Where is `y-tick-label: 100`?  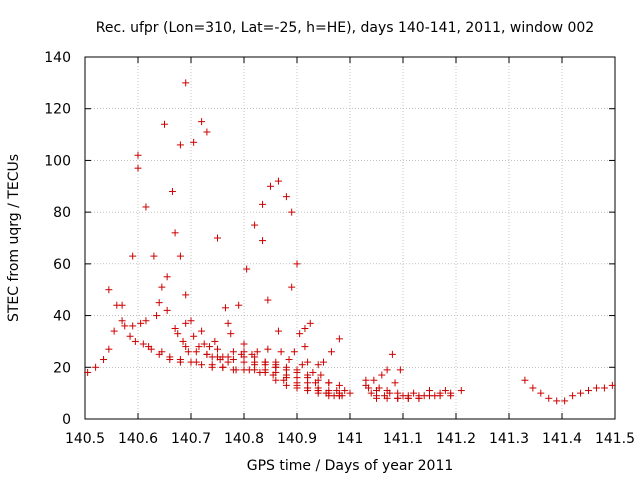 y-tick-label: 100 is located at coordinates (57, 161).